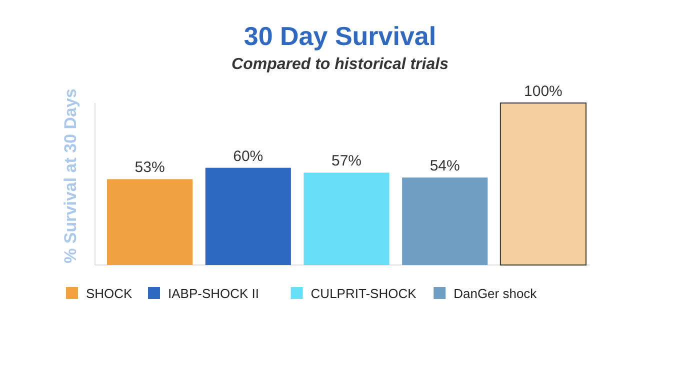 This screenshot has width=680, height=376. Describe the element at coordinates (543, 91) in the screenshot. I see `data-label: 100%` at that location.